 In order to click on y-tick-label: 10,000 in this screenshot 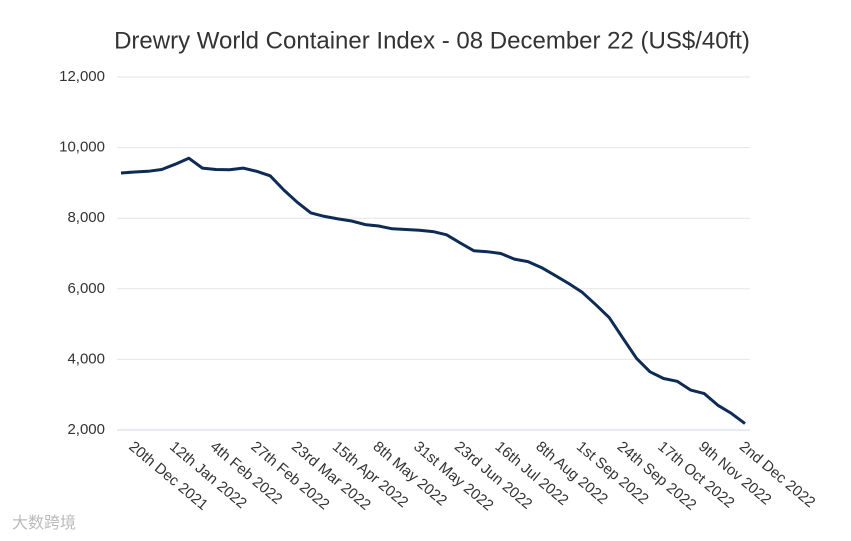, I will do `click(82, 147)`.